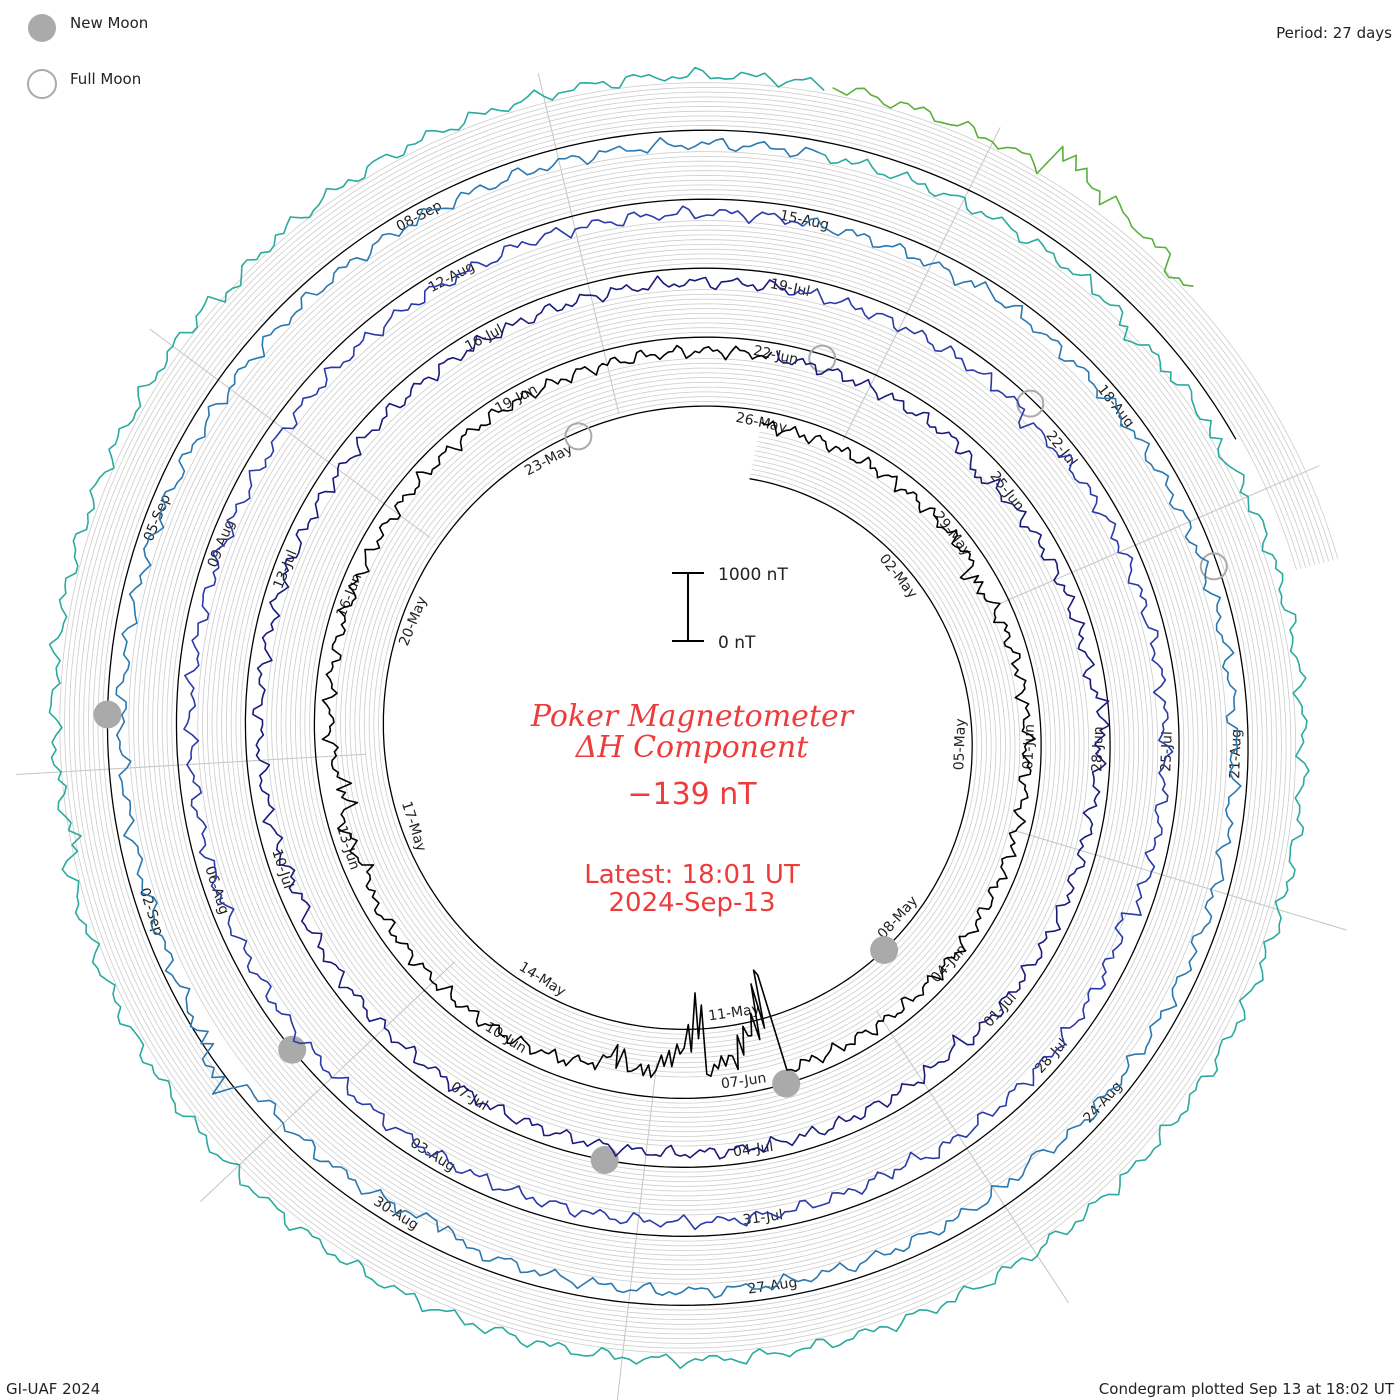 Image resolution: width=1400 pixels, height=1400 pixels. What do you see at coordinates (763, 1217) in the screenshot?
I see `date-label: 31-Jul` at bounding box center [763, 1217].